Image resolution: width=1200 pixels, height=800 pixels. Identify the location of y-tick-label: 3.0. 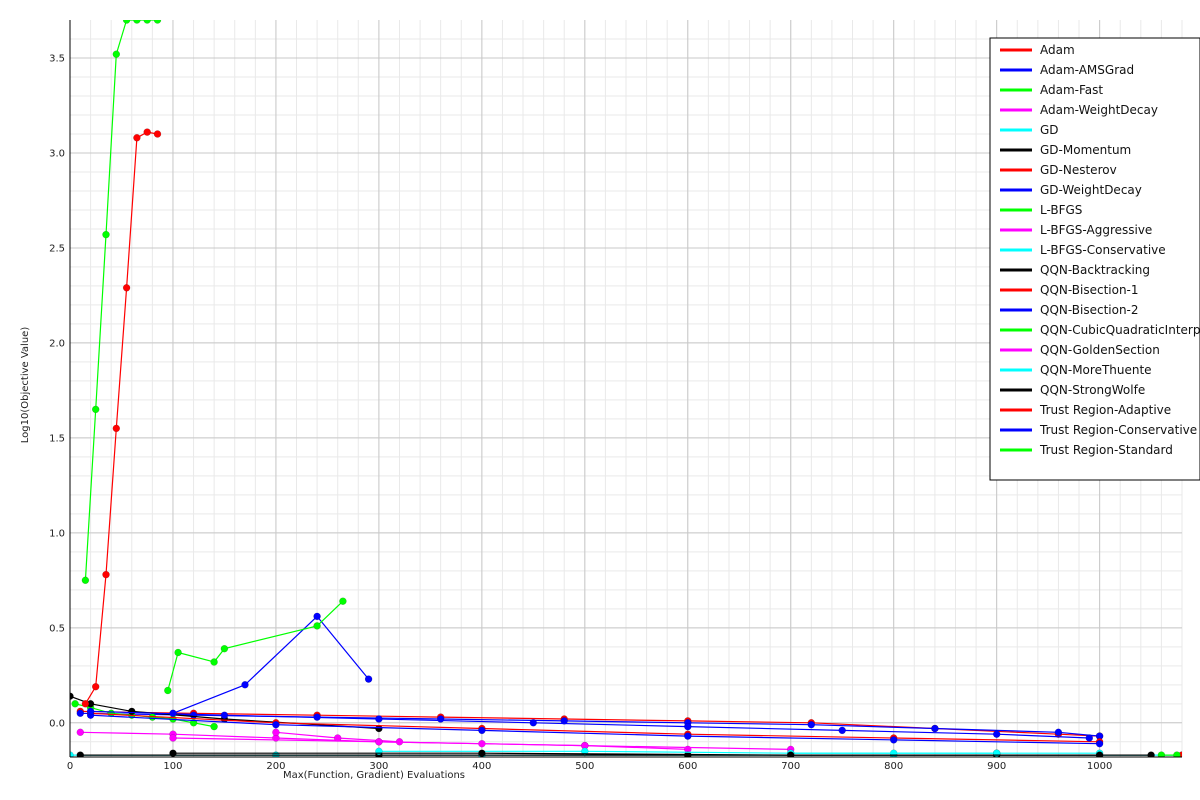
(57, 153).